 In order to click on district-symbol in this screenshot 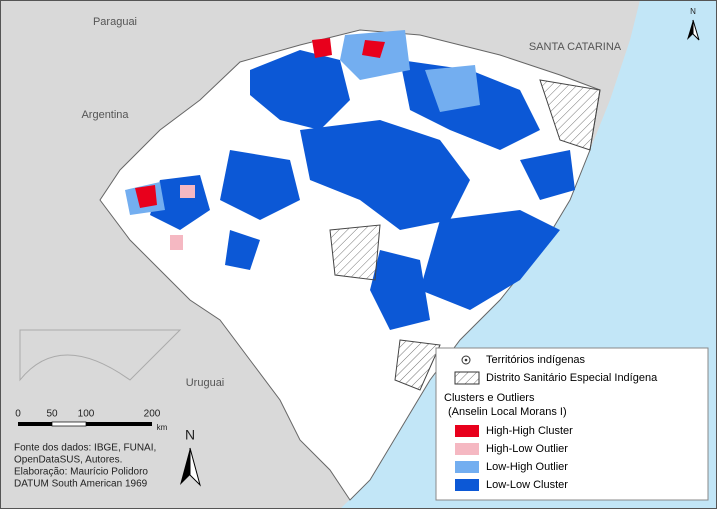, I will do `click(467, 378)`.